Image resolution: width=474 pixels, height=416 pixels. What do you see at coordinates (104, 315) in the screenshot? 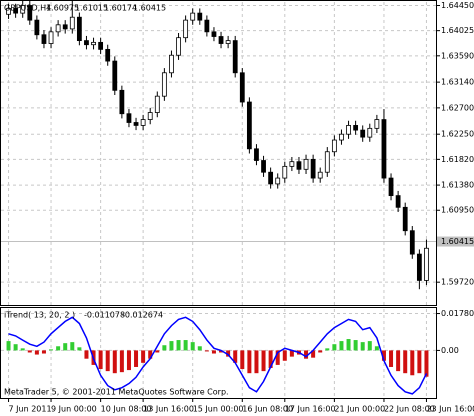
I see `indicator-value: -0.011078` at bounding box center [104, 315].